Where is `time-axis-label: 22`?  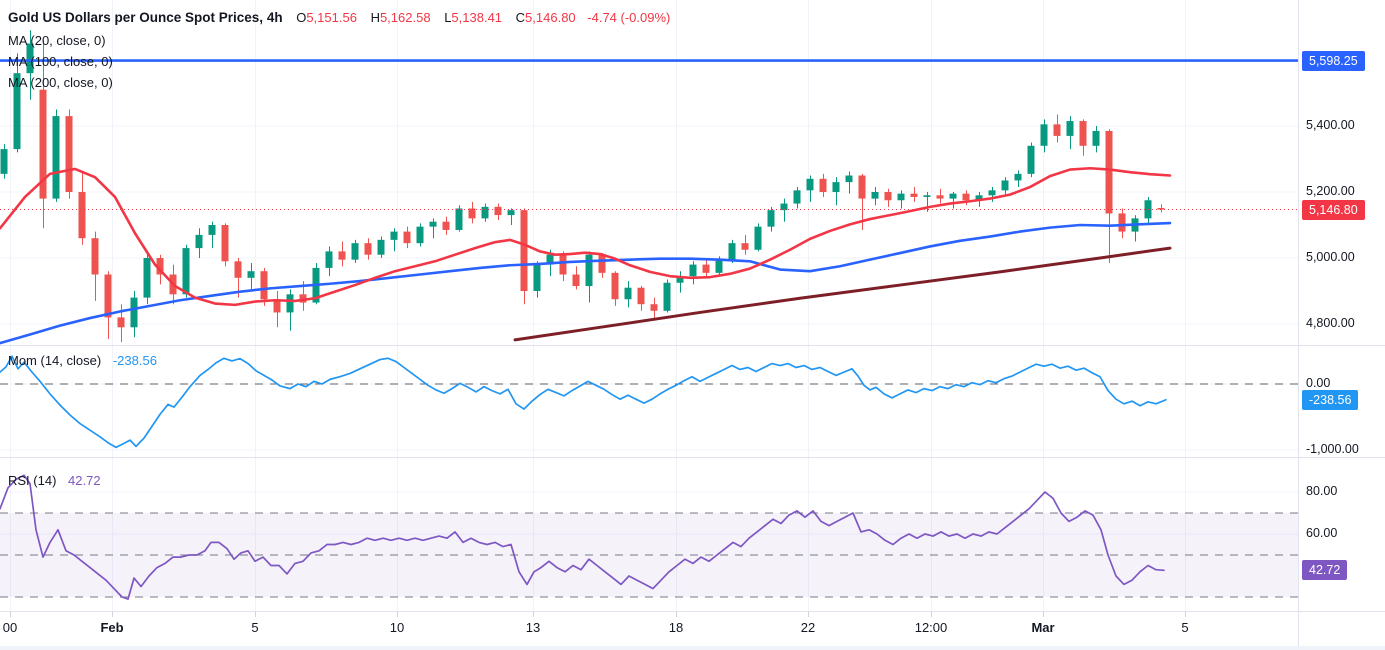
time-axis-label: 22 is located at coordinates (808, 627).